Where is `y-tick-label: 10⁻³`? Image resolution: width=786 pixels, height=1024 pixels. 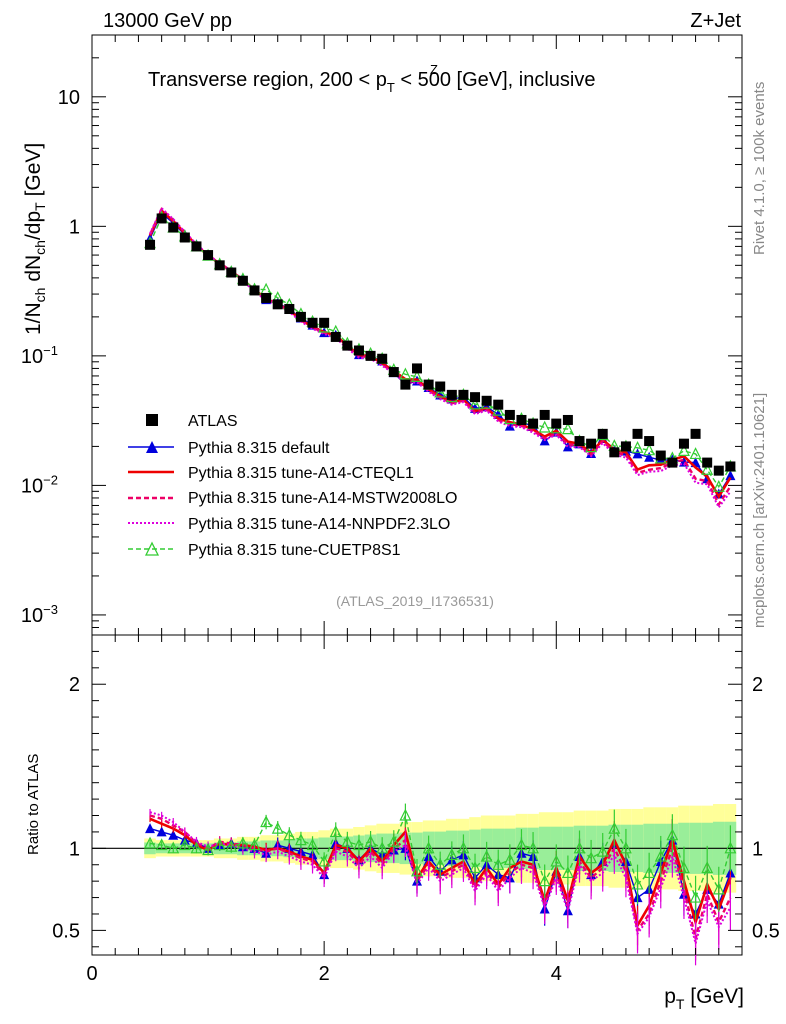 y-tick-label: 10⁻³ is located at coordinates (39, 614).